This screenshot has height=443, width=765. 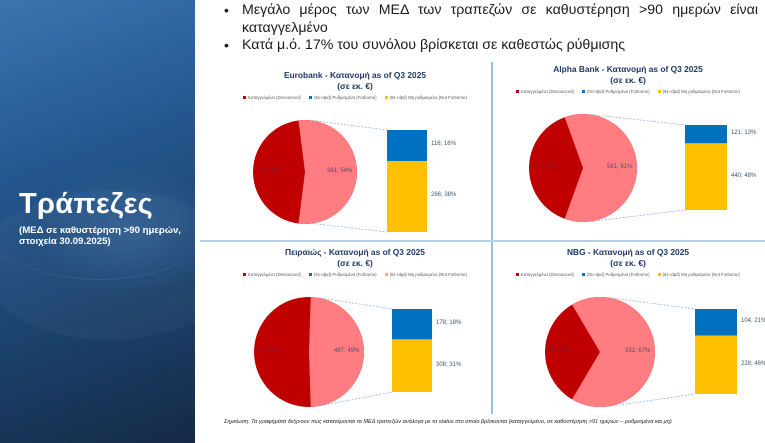 What do you see at coordinates (449, 364) in the screenshot?
I see `data-label-not-forborne: 308; 31%` at bounding box center [449, 364].